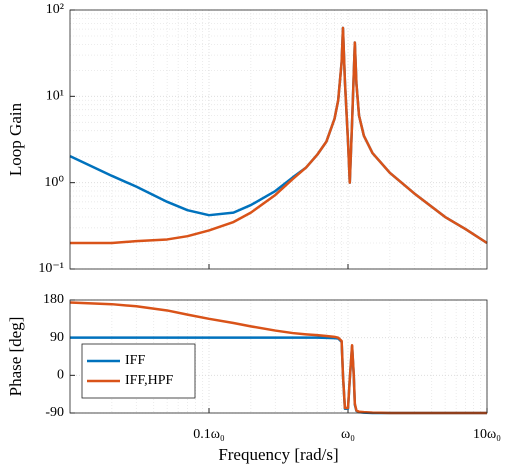 Image resolution: width=507 pixels, height=469 pixels. What do you see at coordinates (15, 357) in the screenshot?
I see `y-axis-label: Phase [deg]` at bounding box center [15, 357].